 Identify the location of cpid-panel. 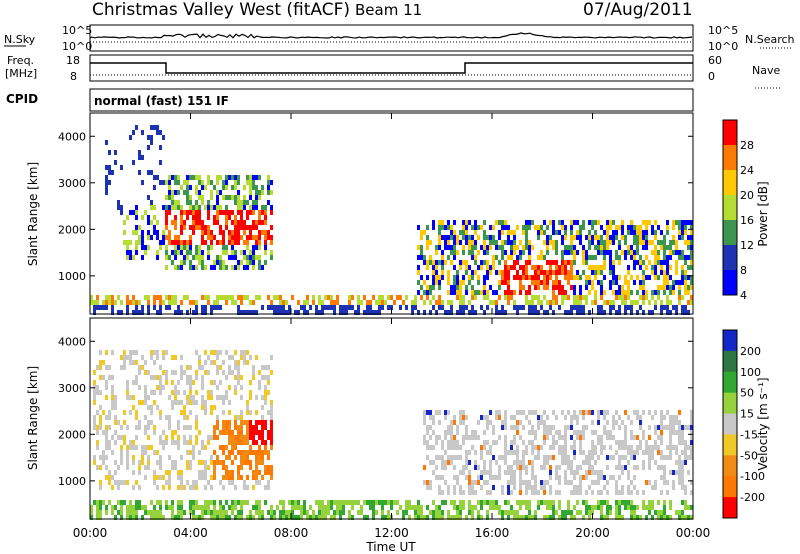
(391, 100).